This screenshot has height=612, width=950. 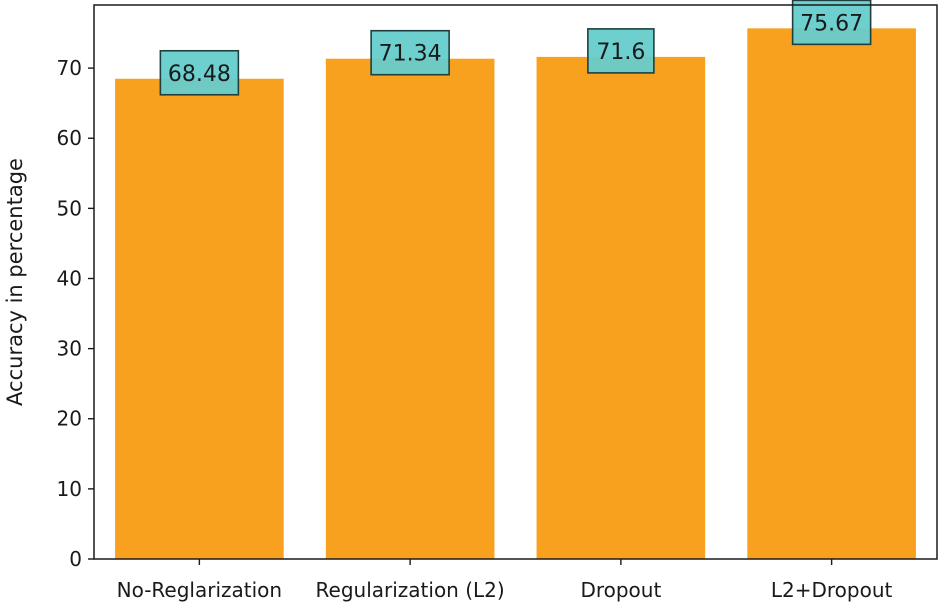 I want to click on data-label-4: 75.67, so click(x=831, y=23).